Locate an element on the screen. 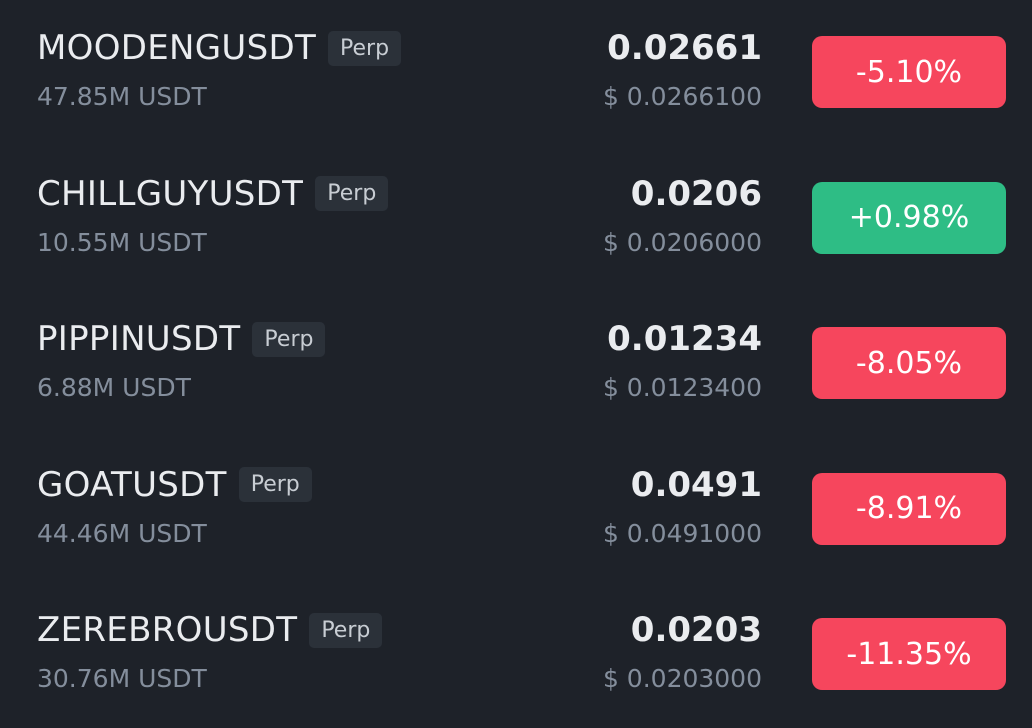  symbol-group: ZEREBROUSDT Perp is located at coordinates (210, 630).